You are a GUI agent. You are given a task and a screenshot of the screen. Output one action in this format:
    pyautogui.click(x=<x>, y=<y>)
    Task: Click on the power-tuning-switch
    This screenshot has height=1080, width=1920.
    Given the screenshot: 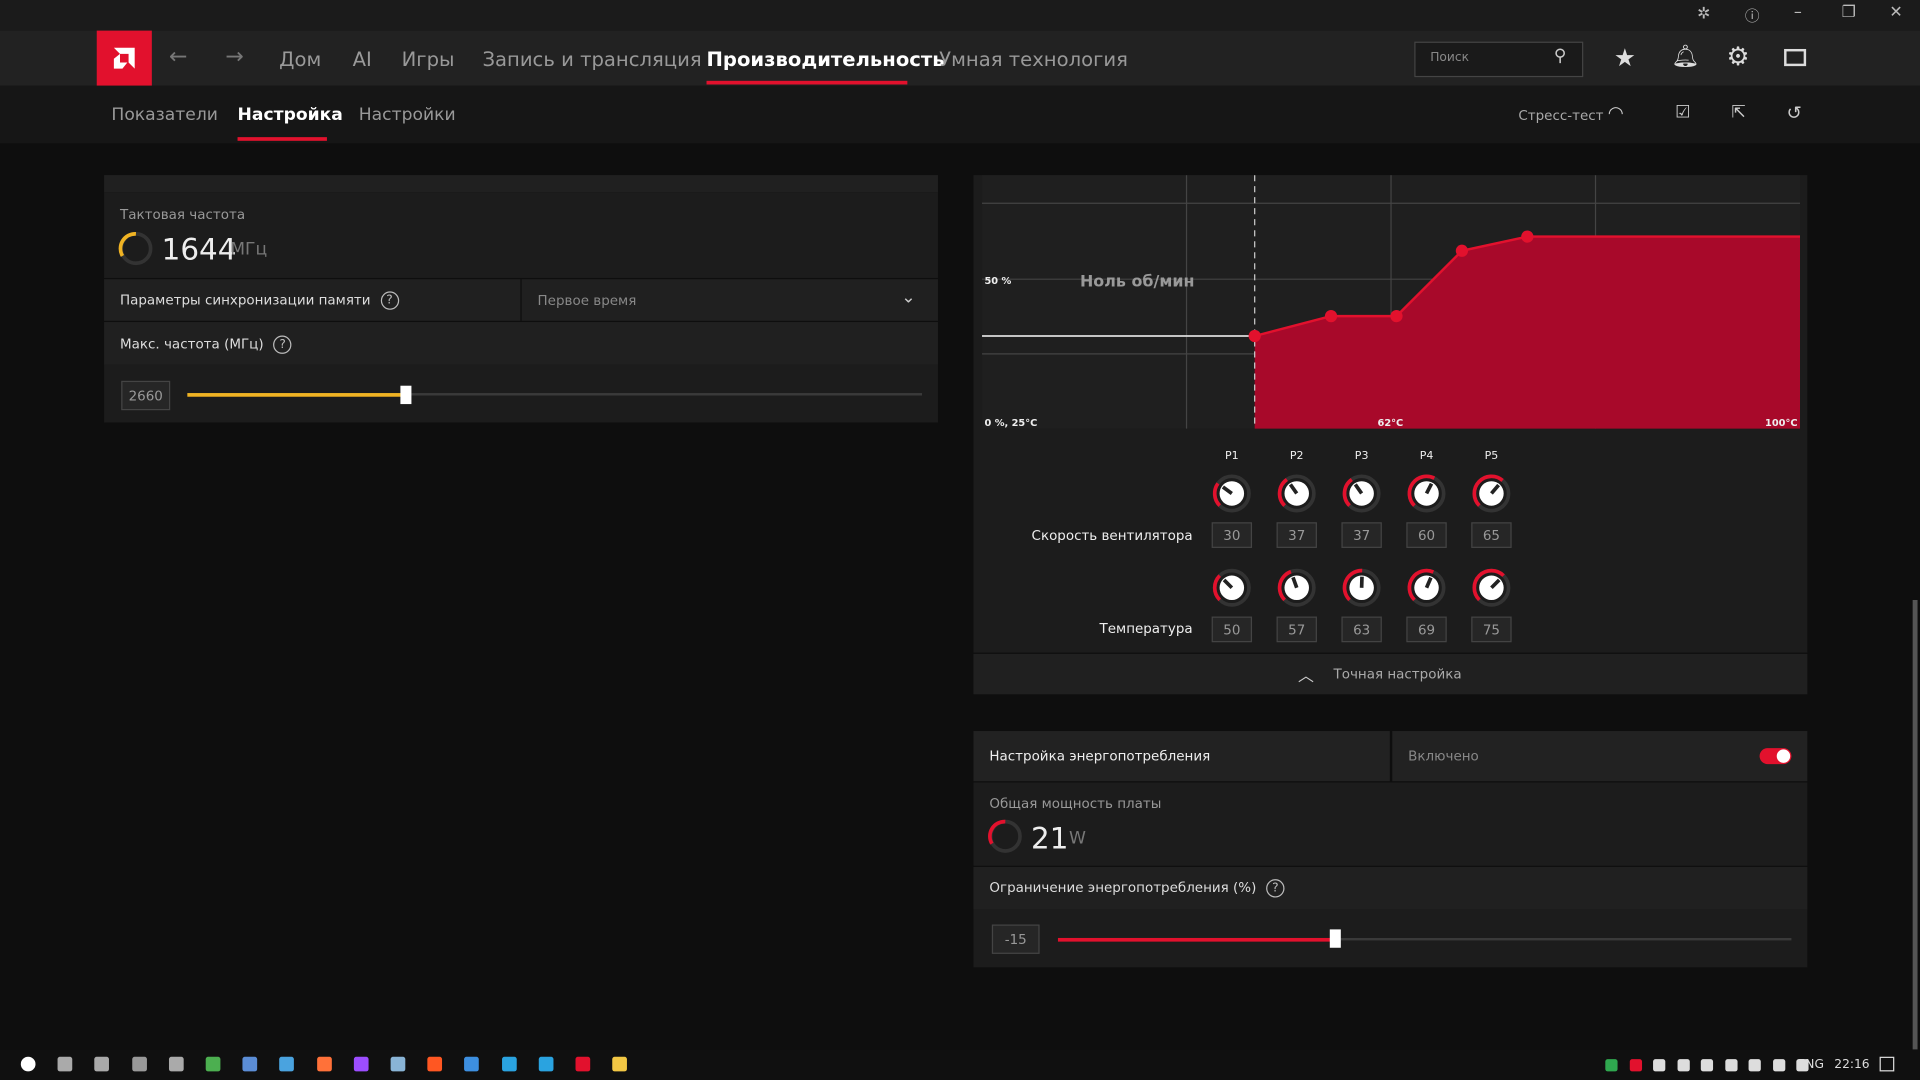 What is the action you would take?
    pyautogui.click(x=1775, y=756)
    